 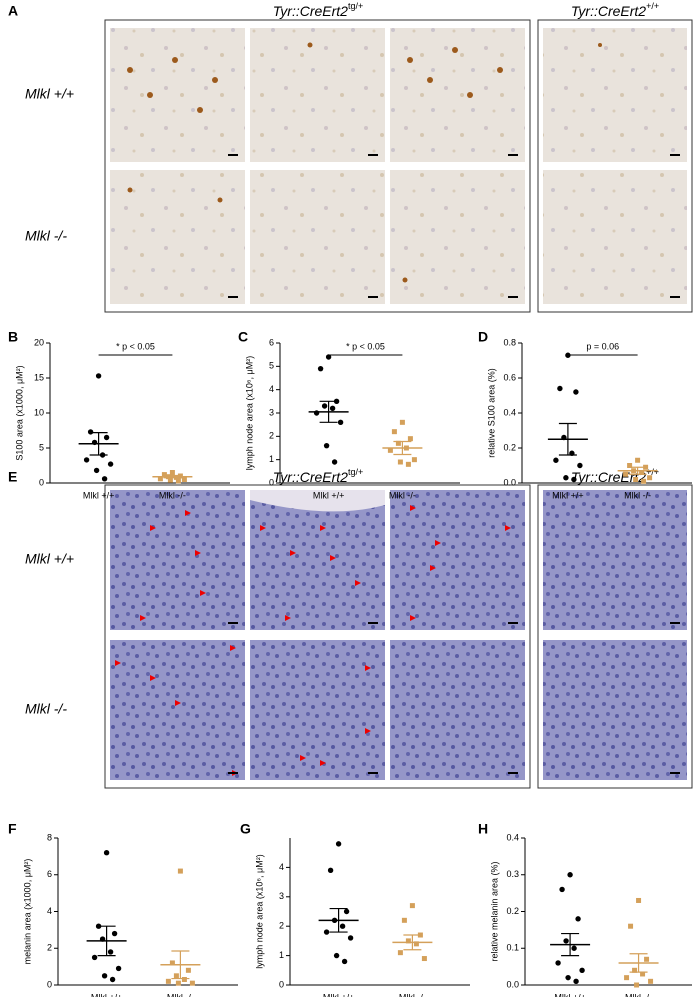 I want to click on column-header: Tyr::CreErt2+/+, so click(x=615, y=9).